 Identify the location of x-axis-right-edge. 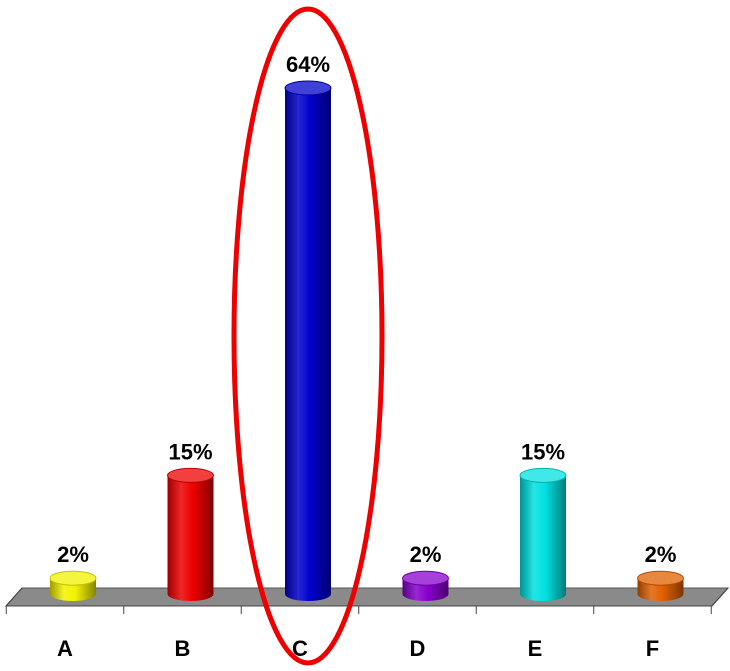
(720, 597).